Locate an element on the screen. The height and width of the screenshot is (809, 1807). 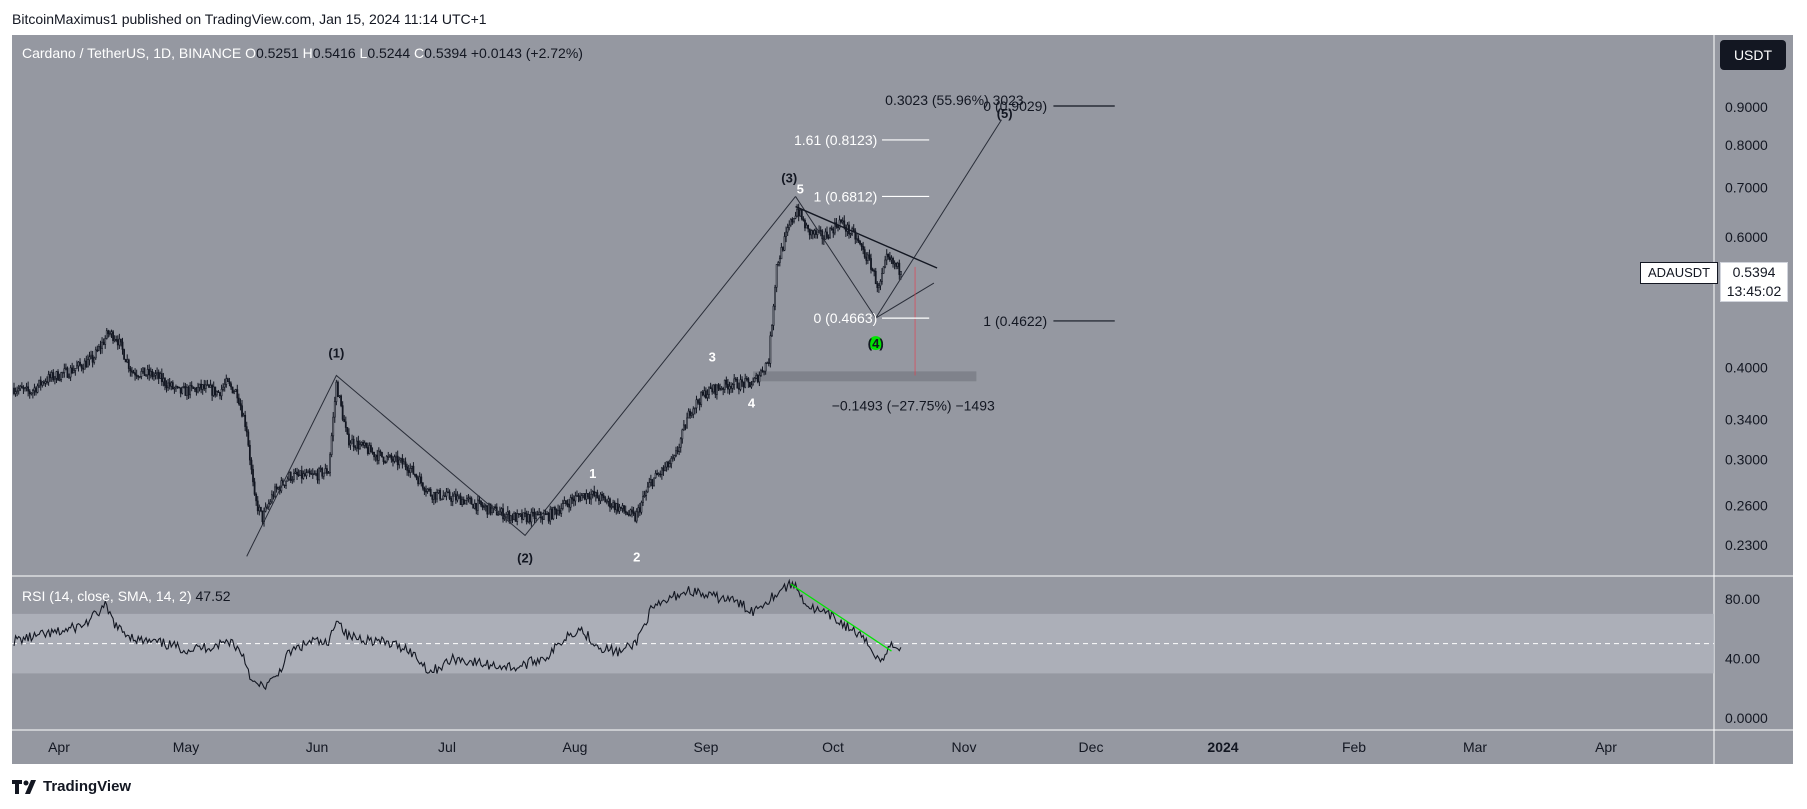
y-tick-label: 0.3000 is located at coordinates (1746, 460).